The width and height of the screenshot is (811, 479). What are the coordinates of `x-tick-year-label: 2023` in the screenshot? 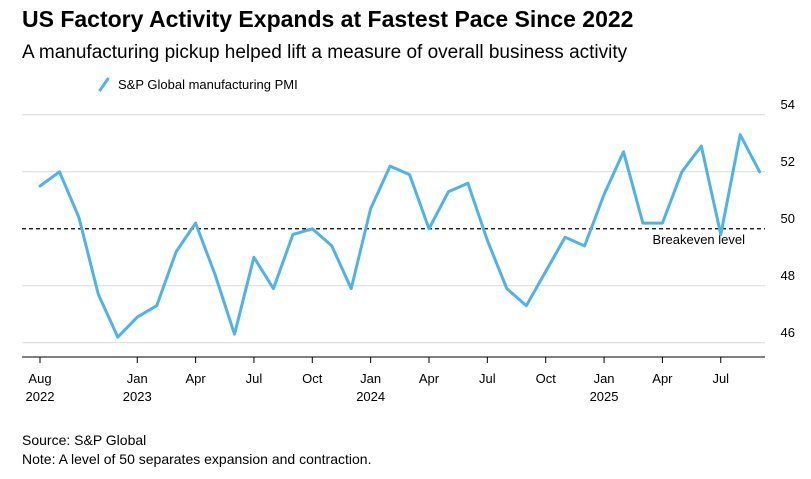 It's located at (137, 396).